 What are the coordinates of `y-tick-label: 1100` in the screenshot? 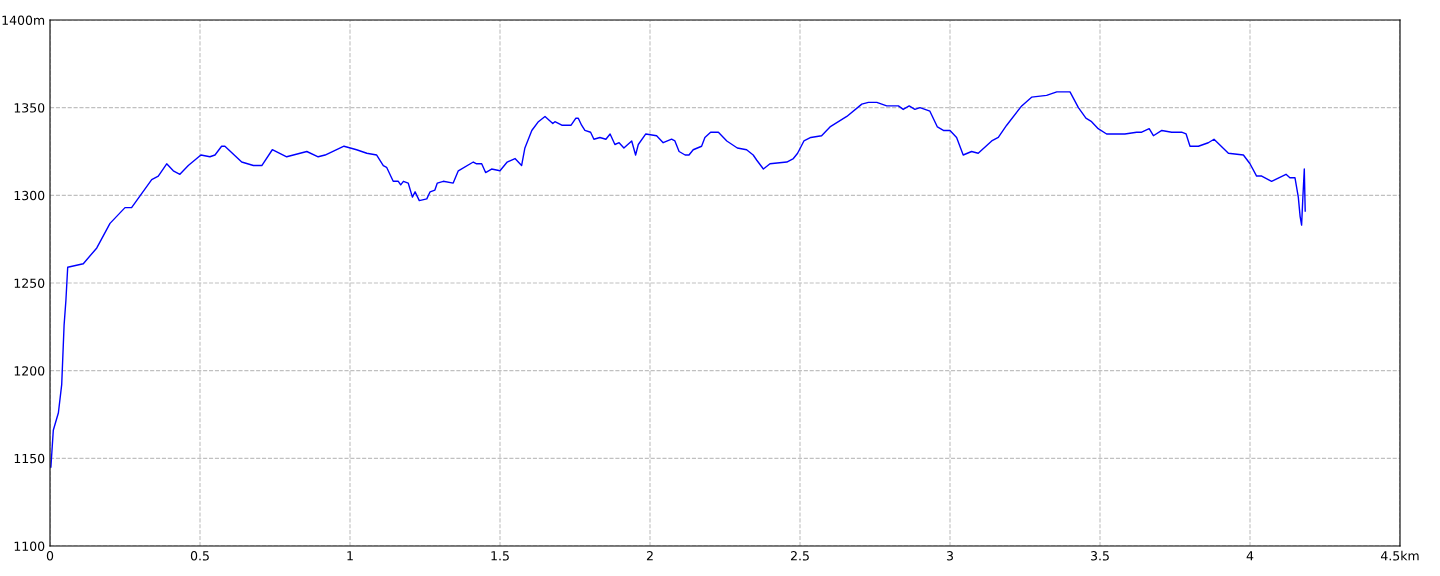 It's located at (29, 546).